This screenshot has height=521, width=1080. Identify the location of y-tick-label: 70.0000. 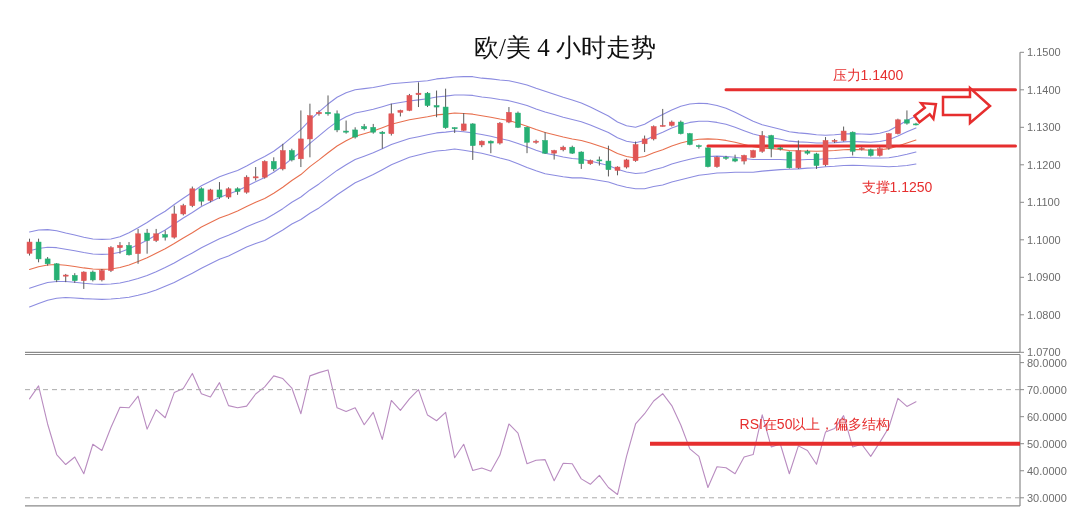
(1047, 389).